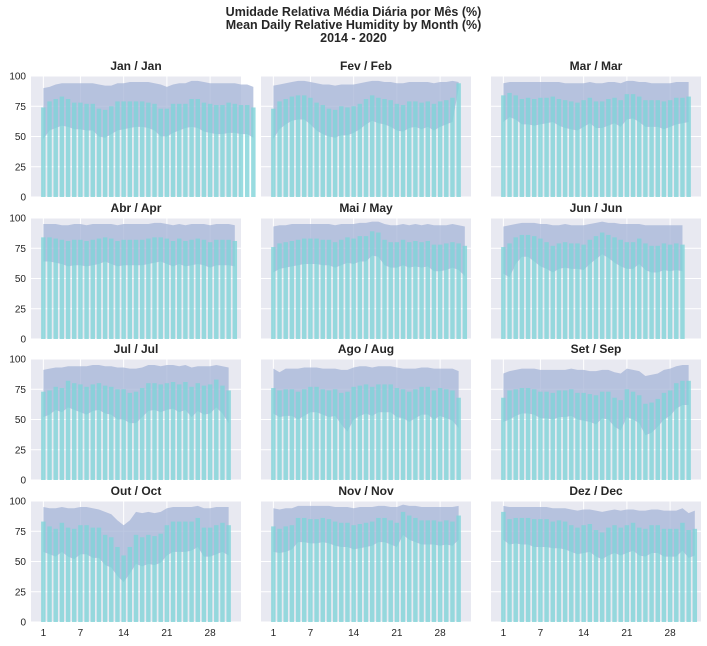 The width and height of the screenshot is (707, 646). I want to click on panel-title: Dez / Dec, so click(596, 491).